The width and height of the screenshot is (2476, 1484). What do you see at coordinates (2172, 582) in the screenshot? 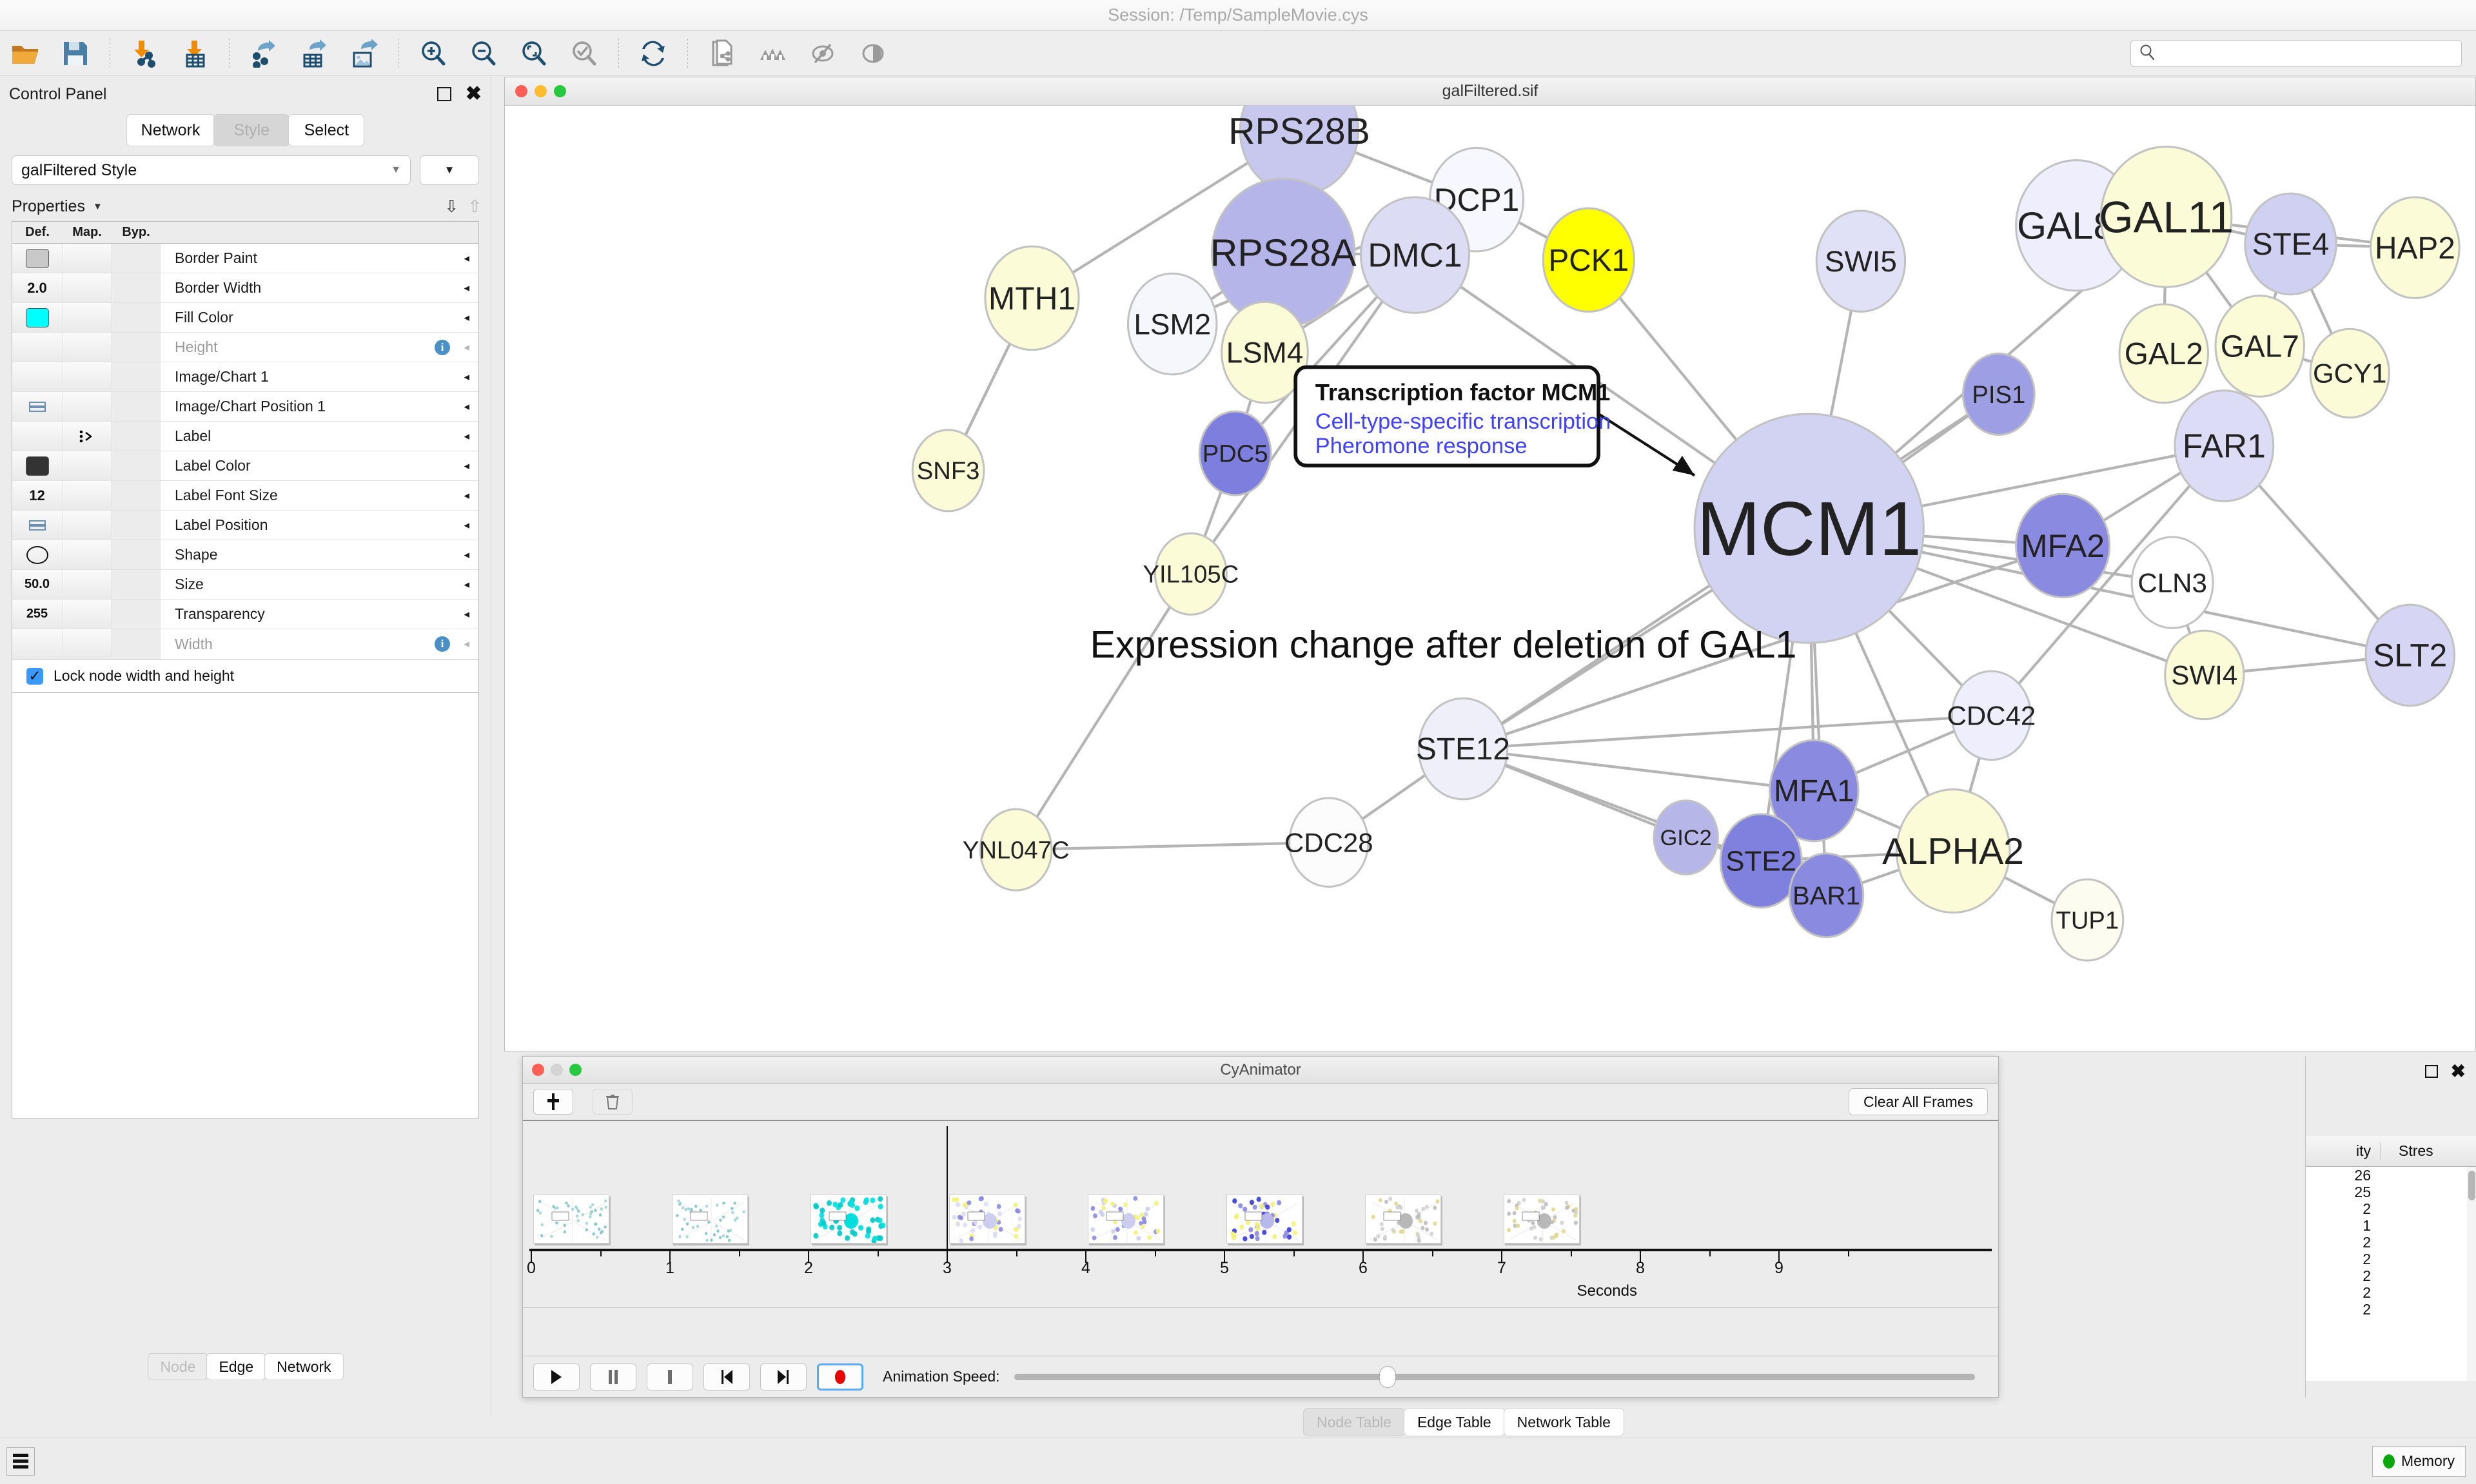
I see `network-node: CLN3` at bounding box center [2172, 582].